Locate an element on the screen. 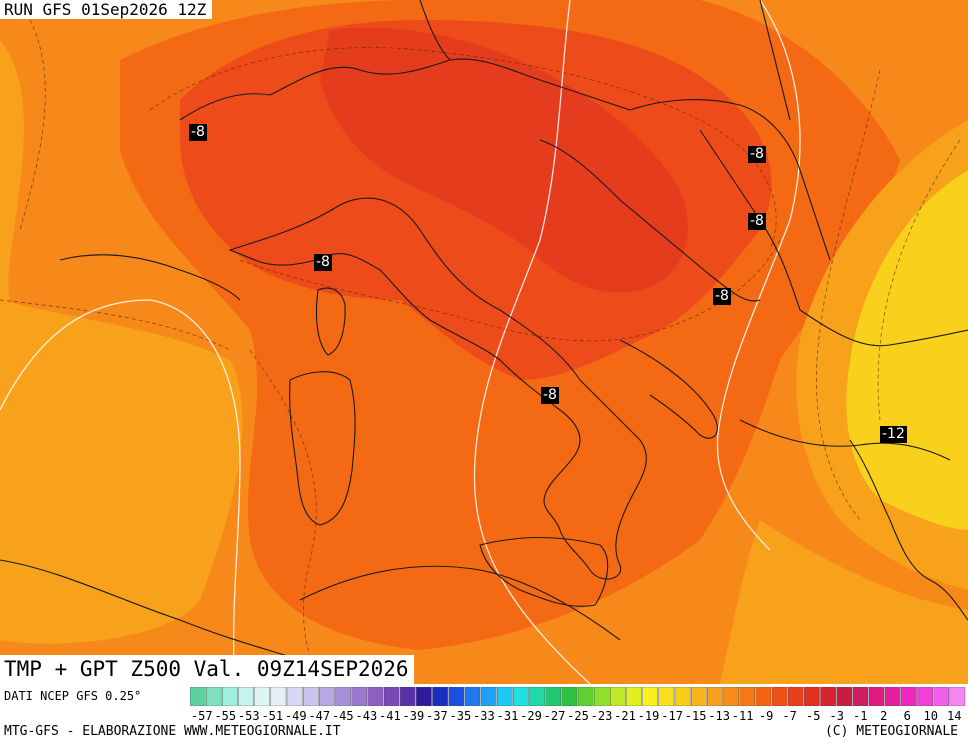  run-info: RUN GFS 01Sep2026 12Z is located at coordinates (106, 9).